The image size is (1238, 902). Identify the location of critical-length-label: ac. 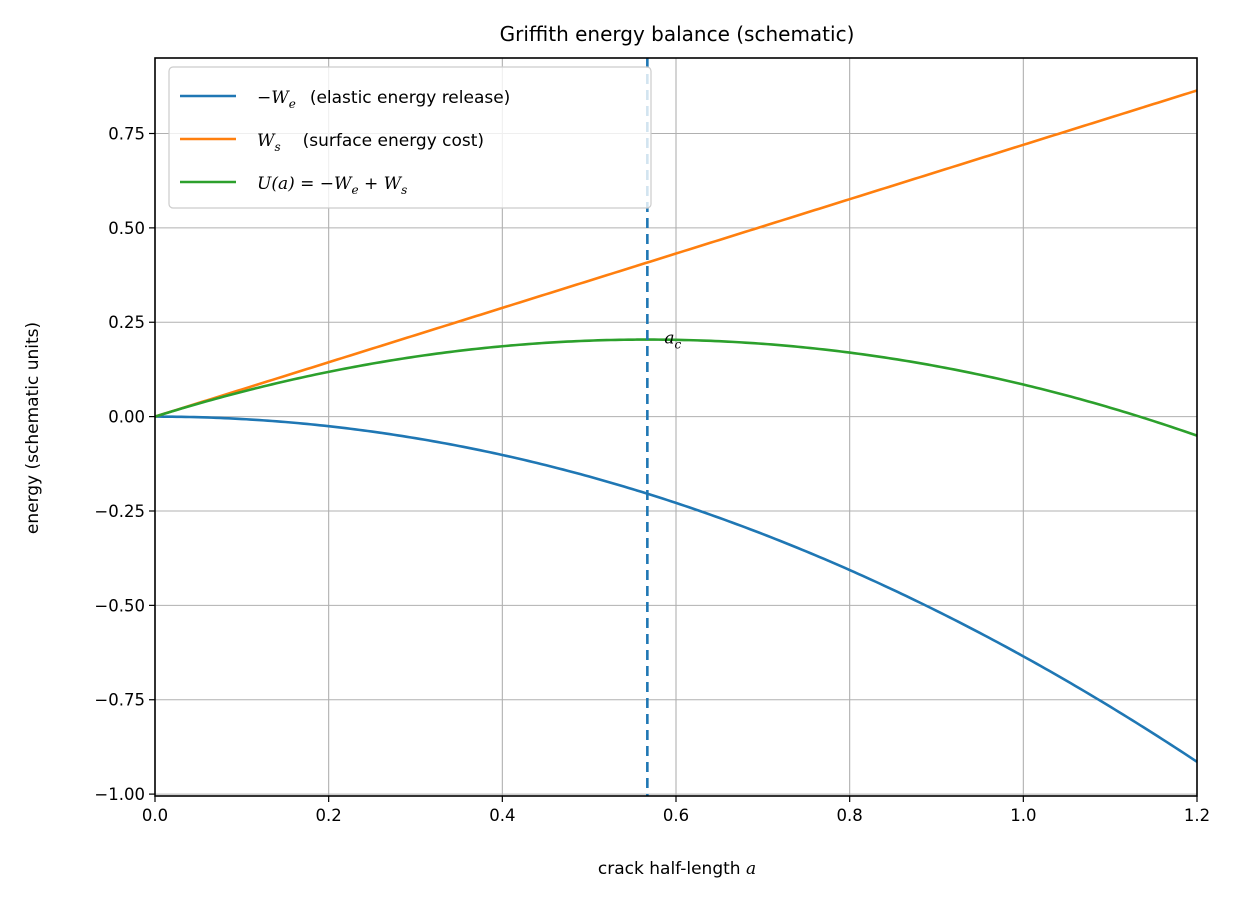
(672, 340).